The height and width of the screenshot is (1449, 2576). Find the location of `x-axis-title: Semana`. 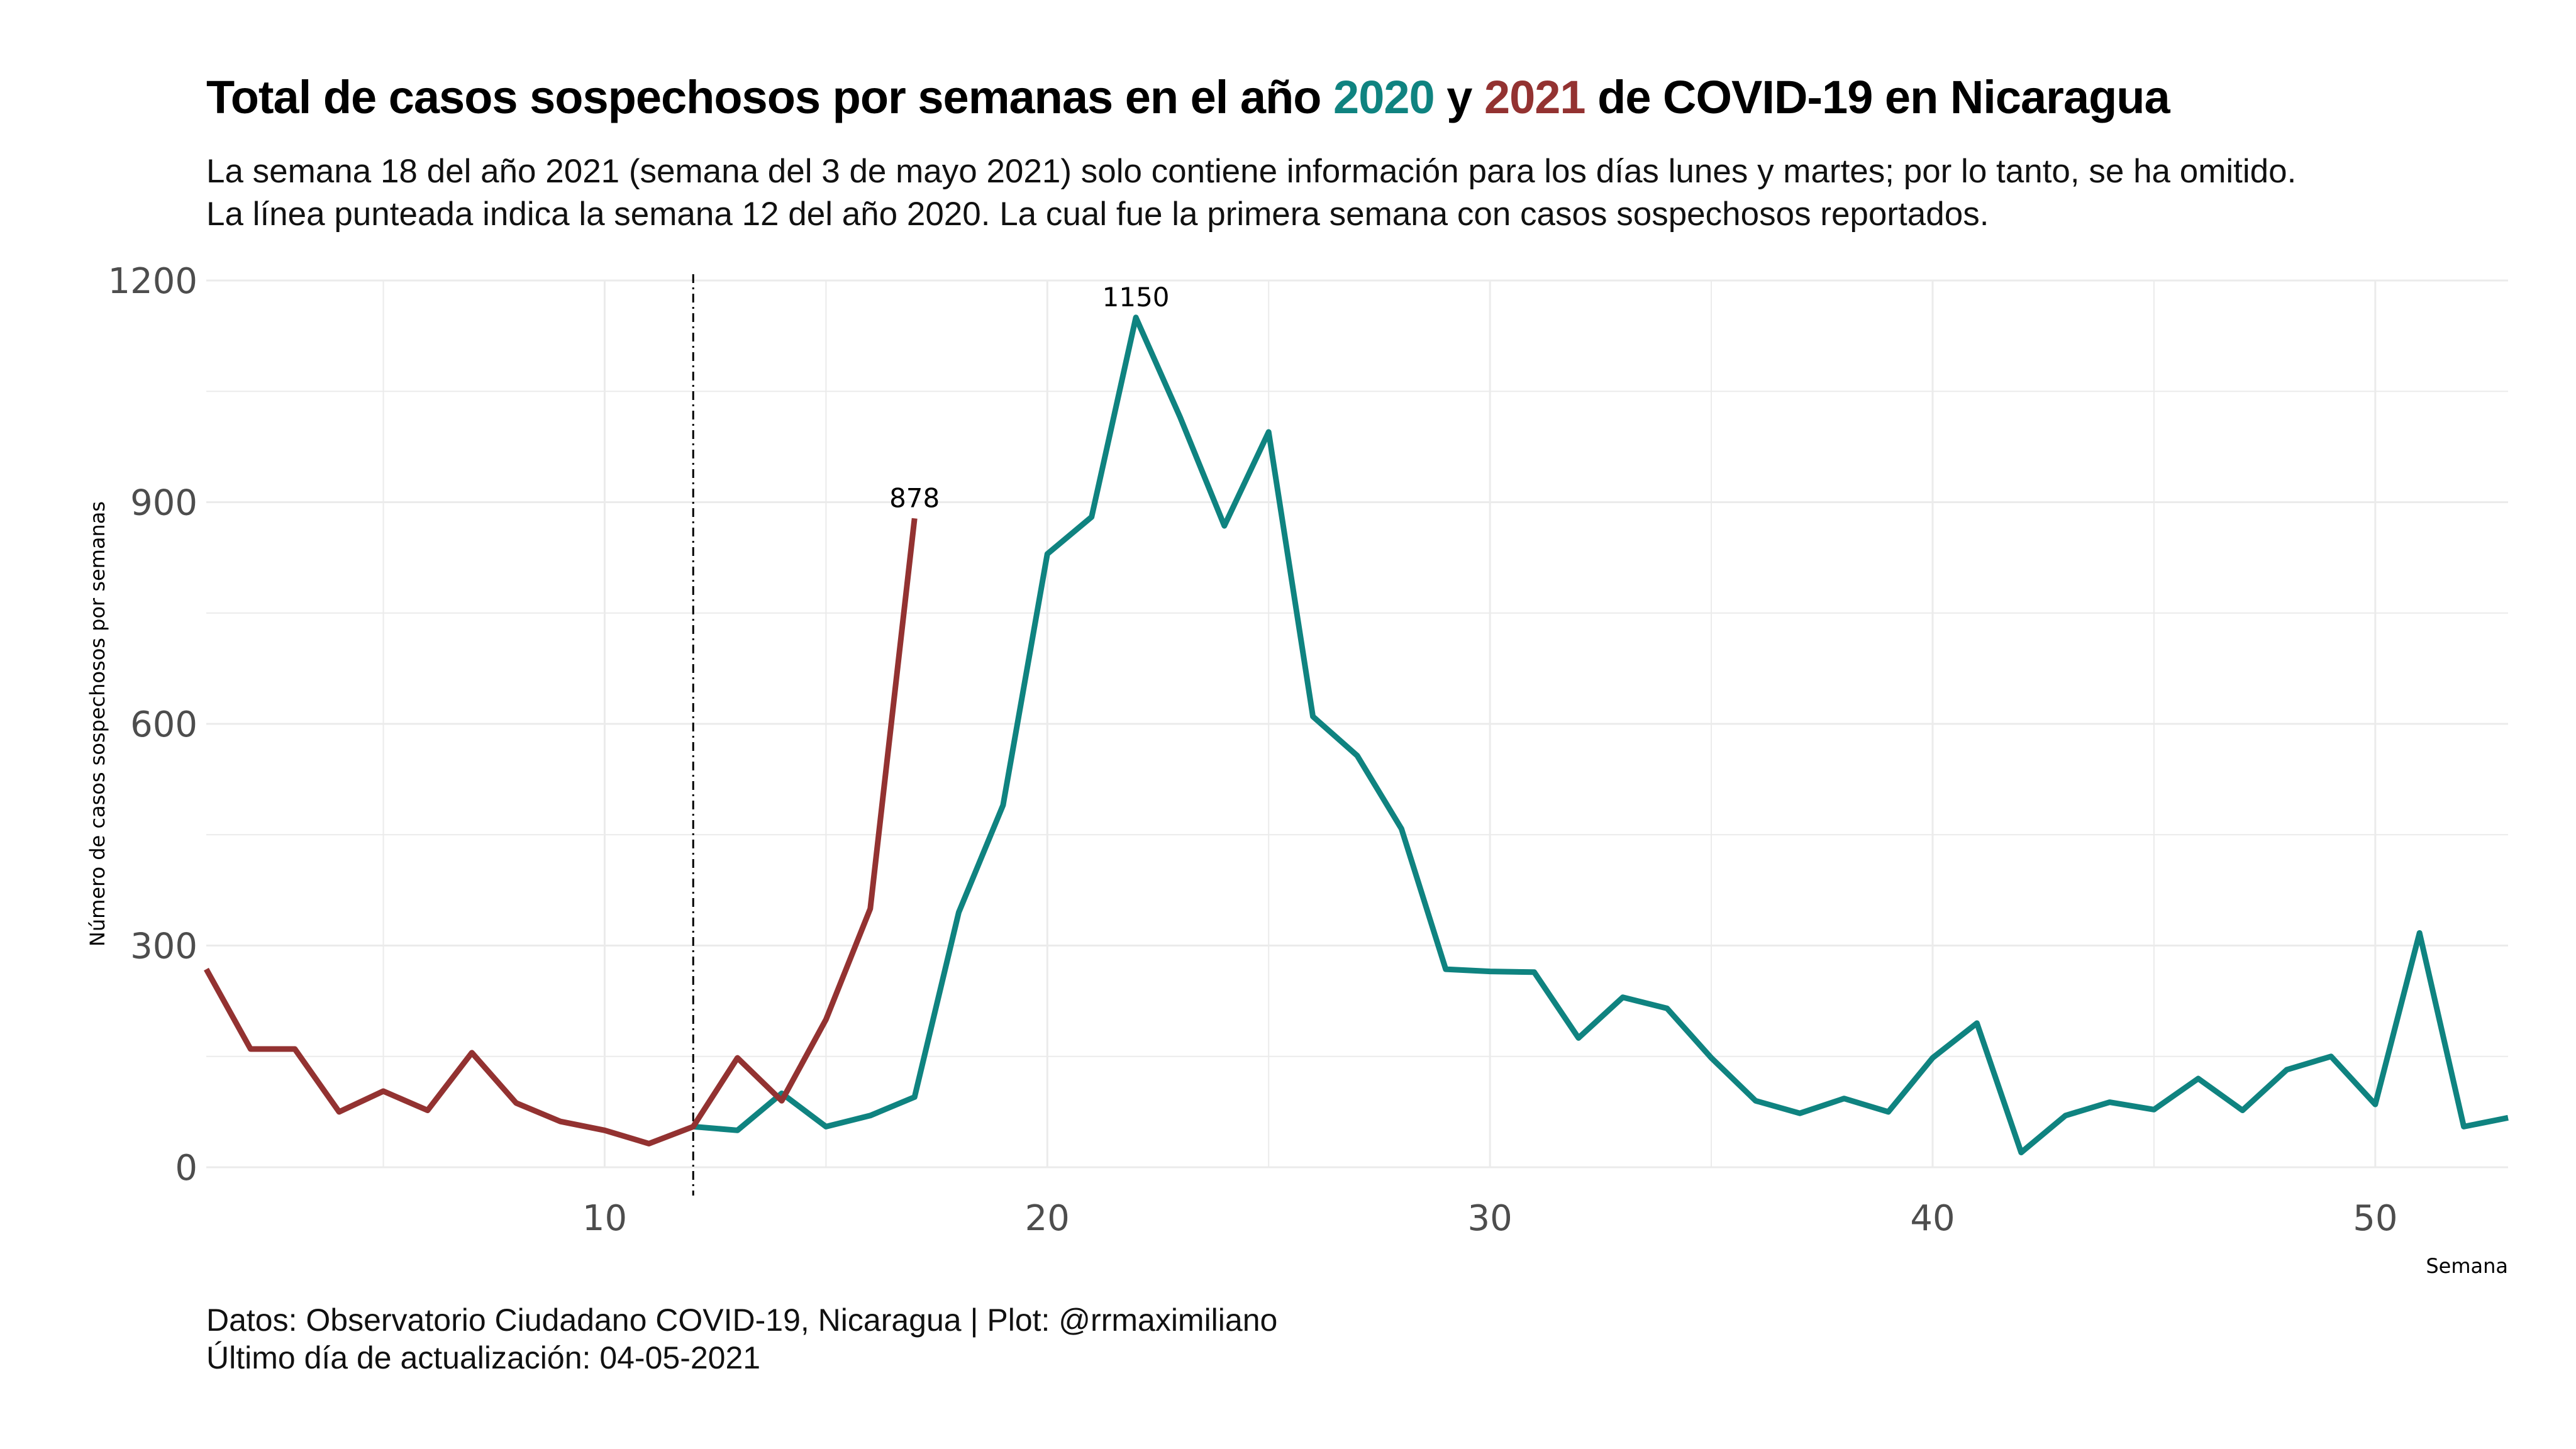

x-axis-title: Semana is located at coordinates (2467, 1266).